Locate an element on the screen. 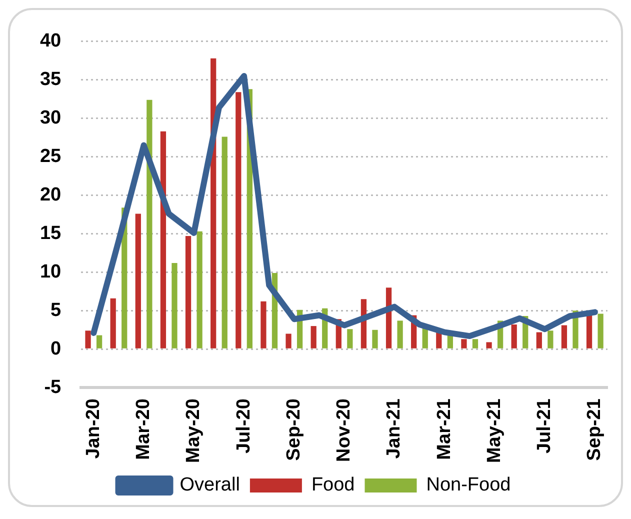 The width and height of the screenshot is (631, 519). legend-label: Non-Food is located at coordinates (468, 485).